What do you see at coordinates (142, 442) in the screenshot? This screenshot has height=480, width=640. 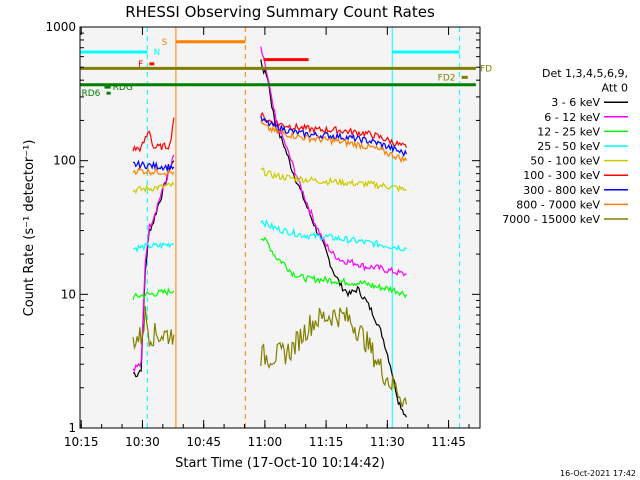 I see `x-tick-label-1: 10:30` at bounding box center [142, 442].